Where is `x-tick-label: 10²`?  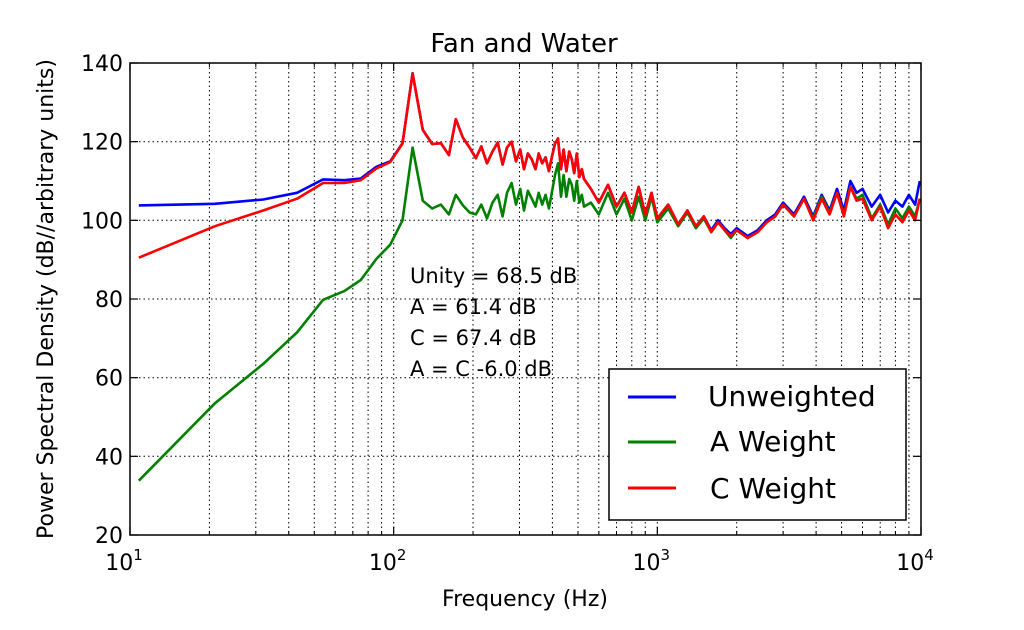 x-tick-label: 10² is located at coordinates (388, 561).